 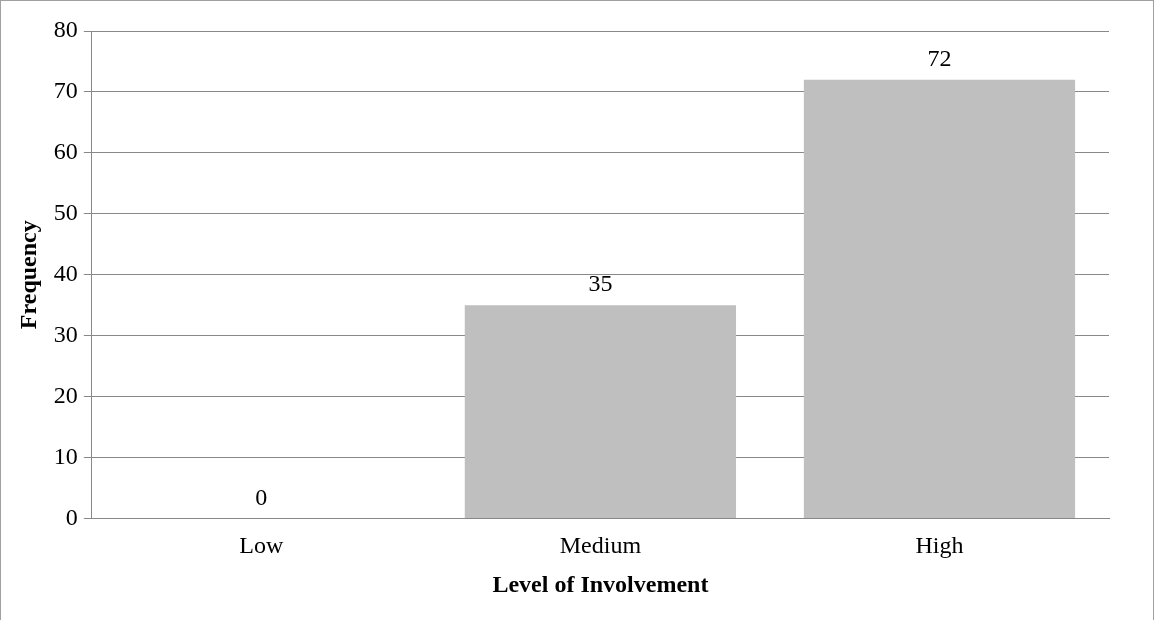 What do you see at coordinates (65, 394) in the screenshot?
I see `y-tick-label: 20` at bounding box center [65, 394].